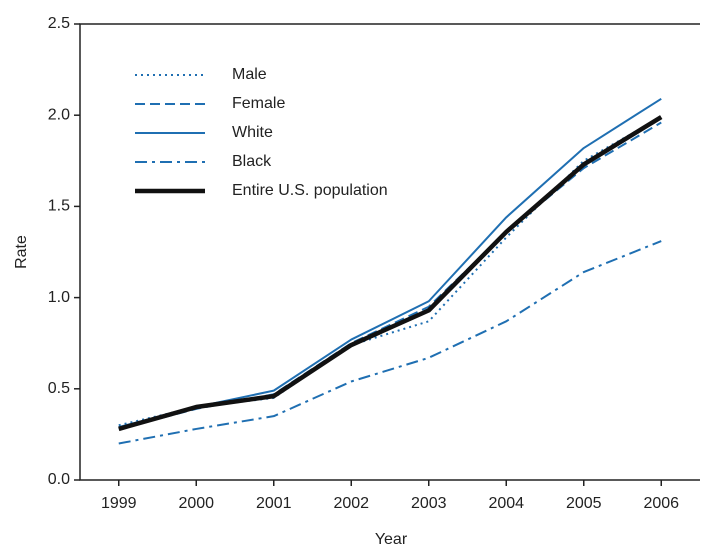 This screenshot has width=704, height=552. I want to click on x-tick-label: 2005, so click(584, 503).